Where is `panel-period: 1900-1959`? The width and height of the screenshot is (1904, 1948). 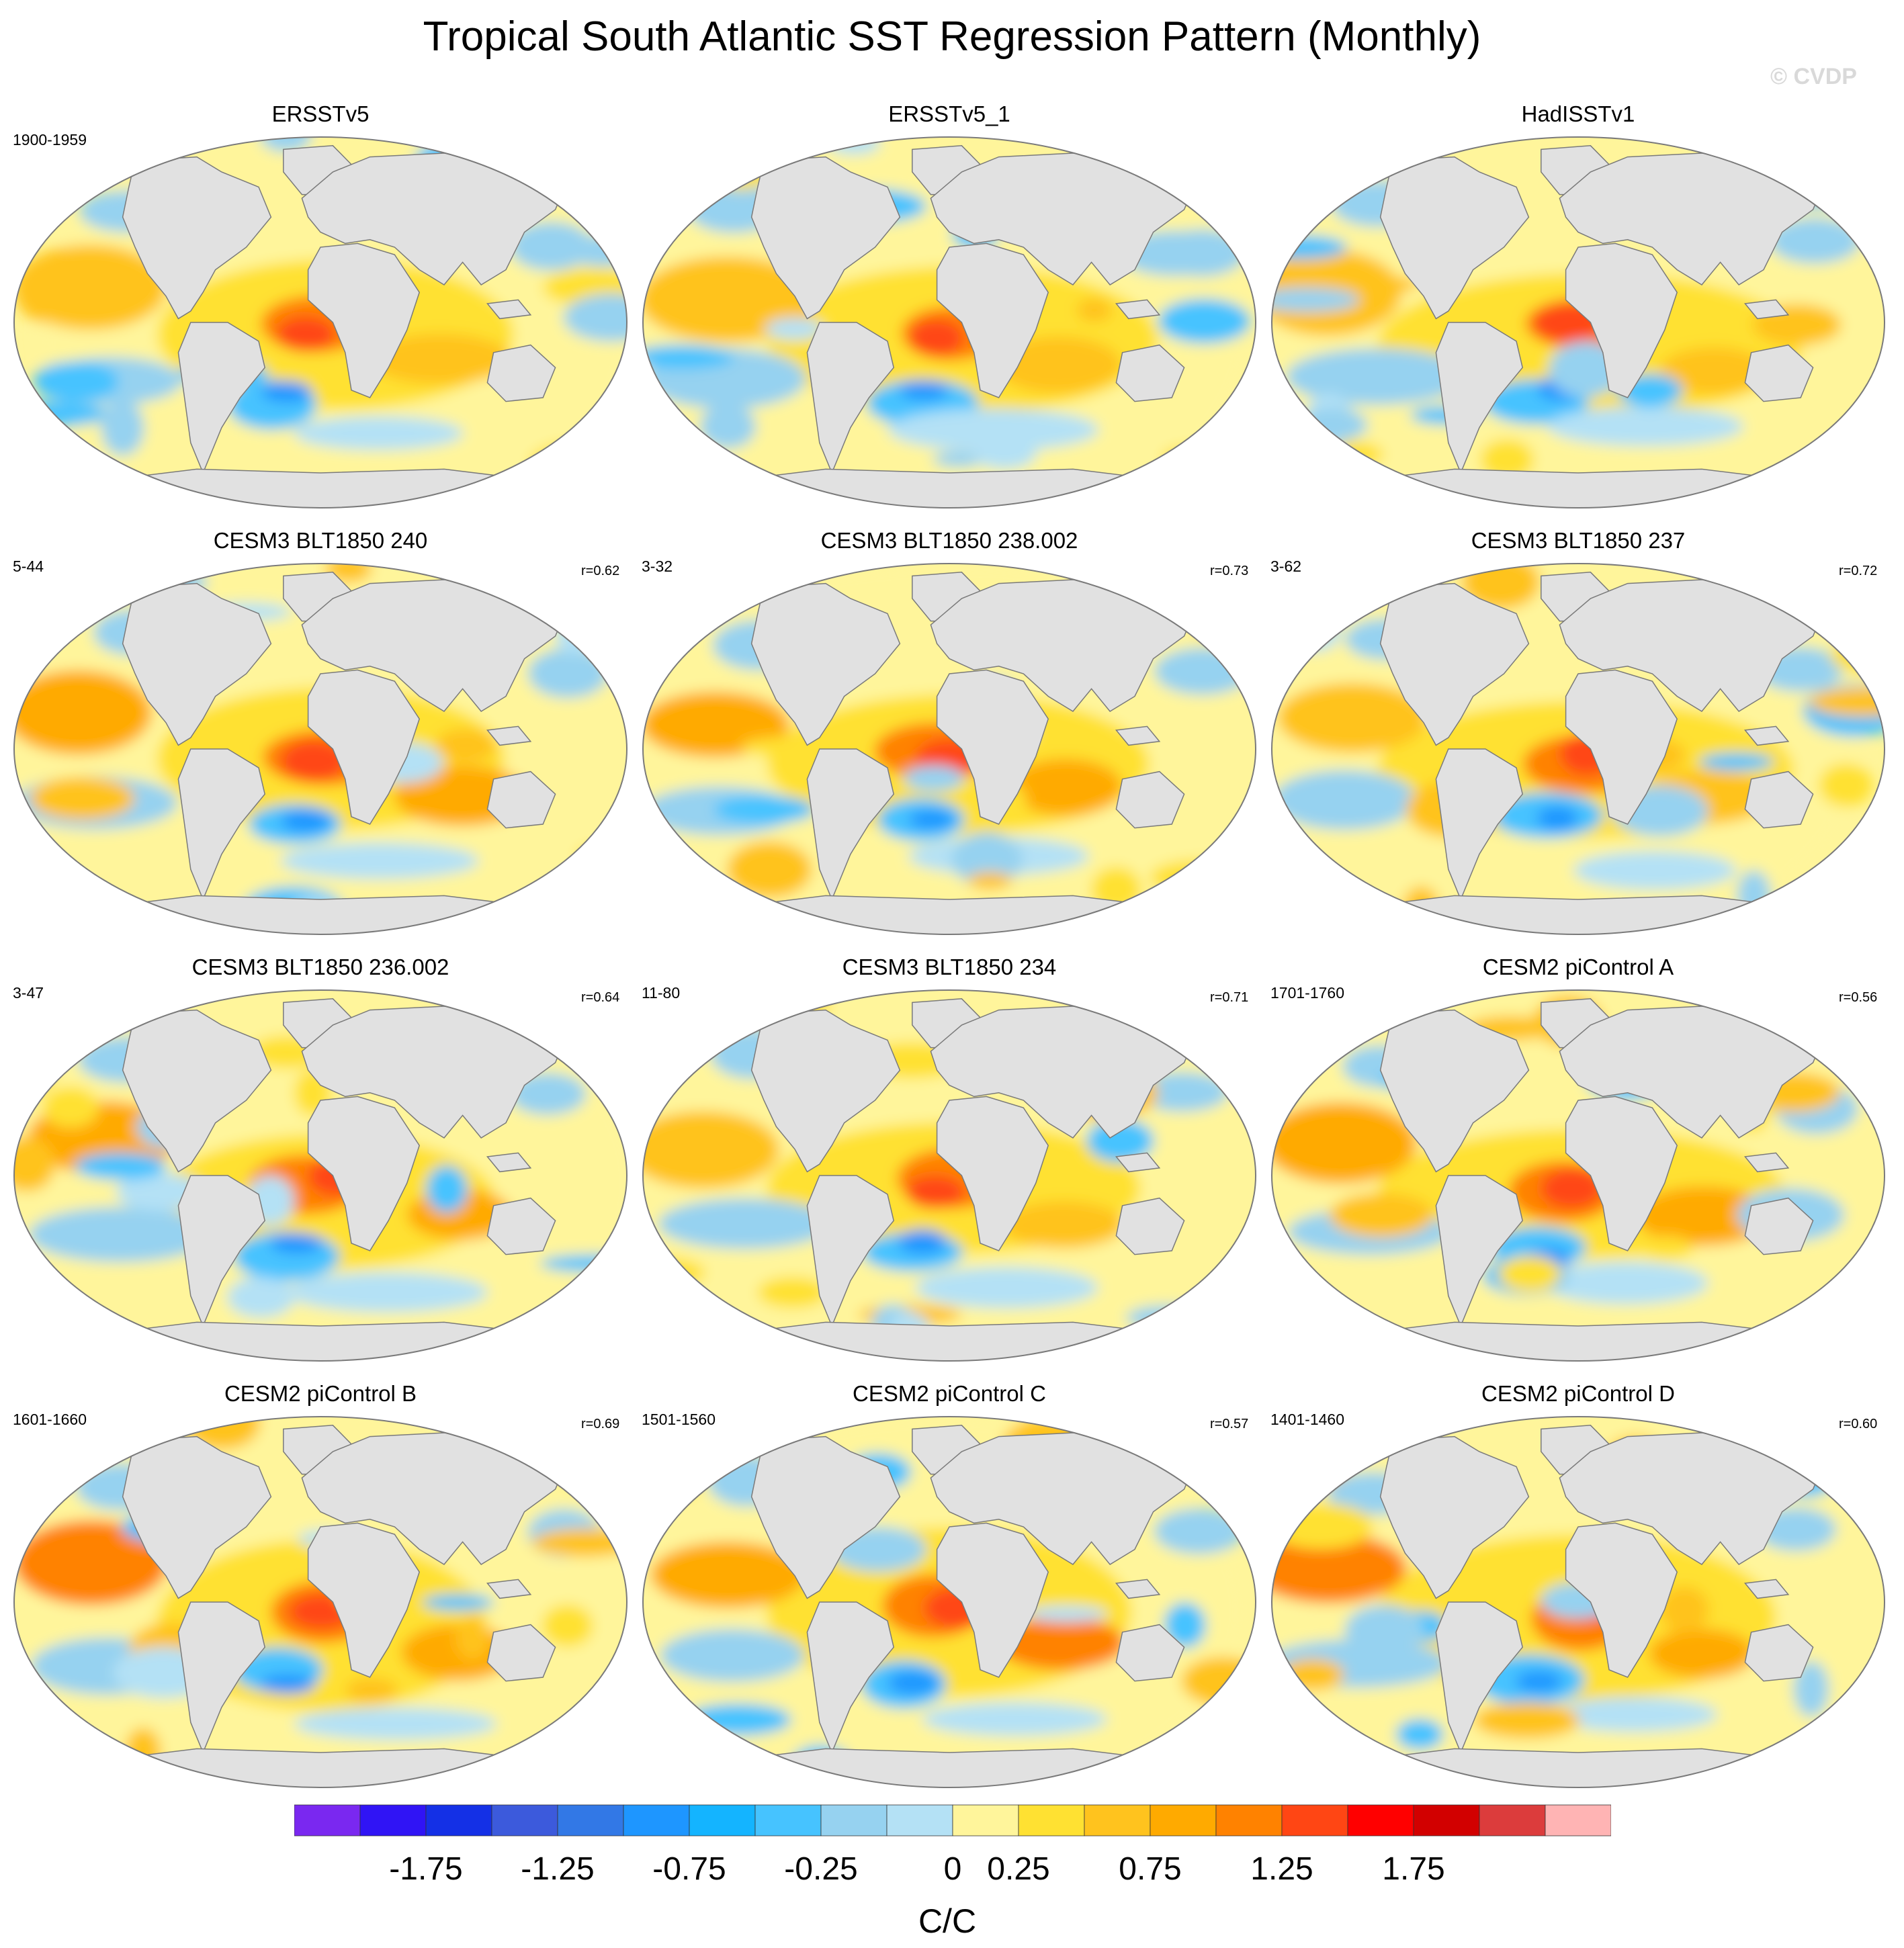 panel-period: 1900-1959 is located at coordinates (50, 139).